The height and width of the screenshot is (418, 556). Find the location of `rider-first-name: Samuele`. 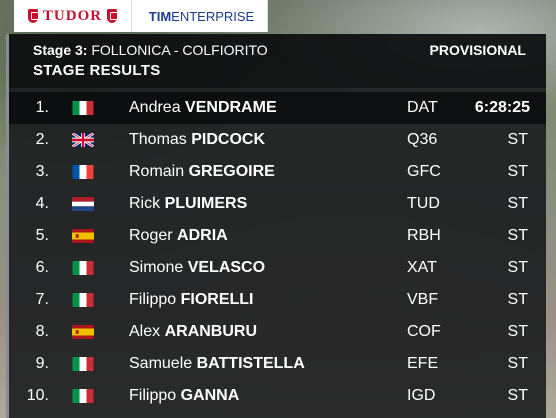

rider-first-name: Samuele is located at coordinates (161, 363).